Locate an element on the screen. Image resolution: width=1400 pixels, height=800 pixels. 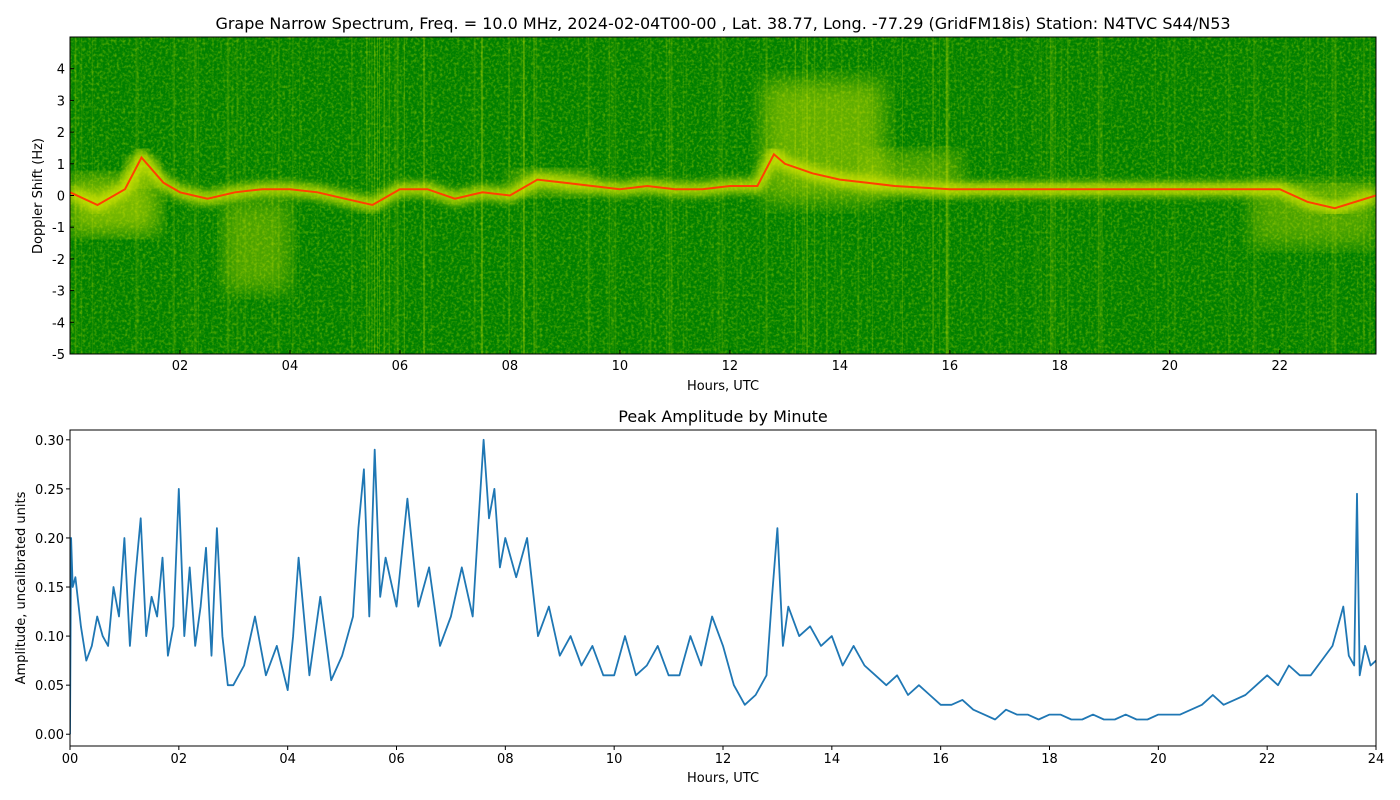
amplitude-x-axis: 00 02 04 06 08 10 12 14 16 18 20 22 24 is located at coordinates (723, 756).